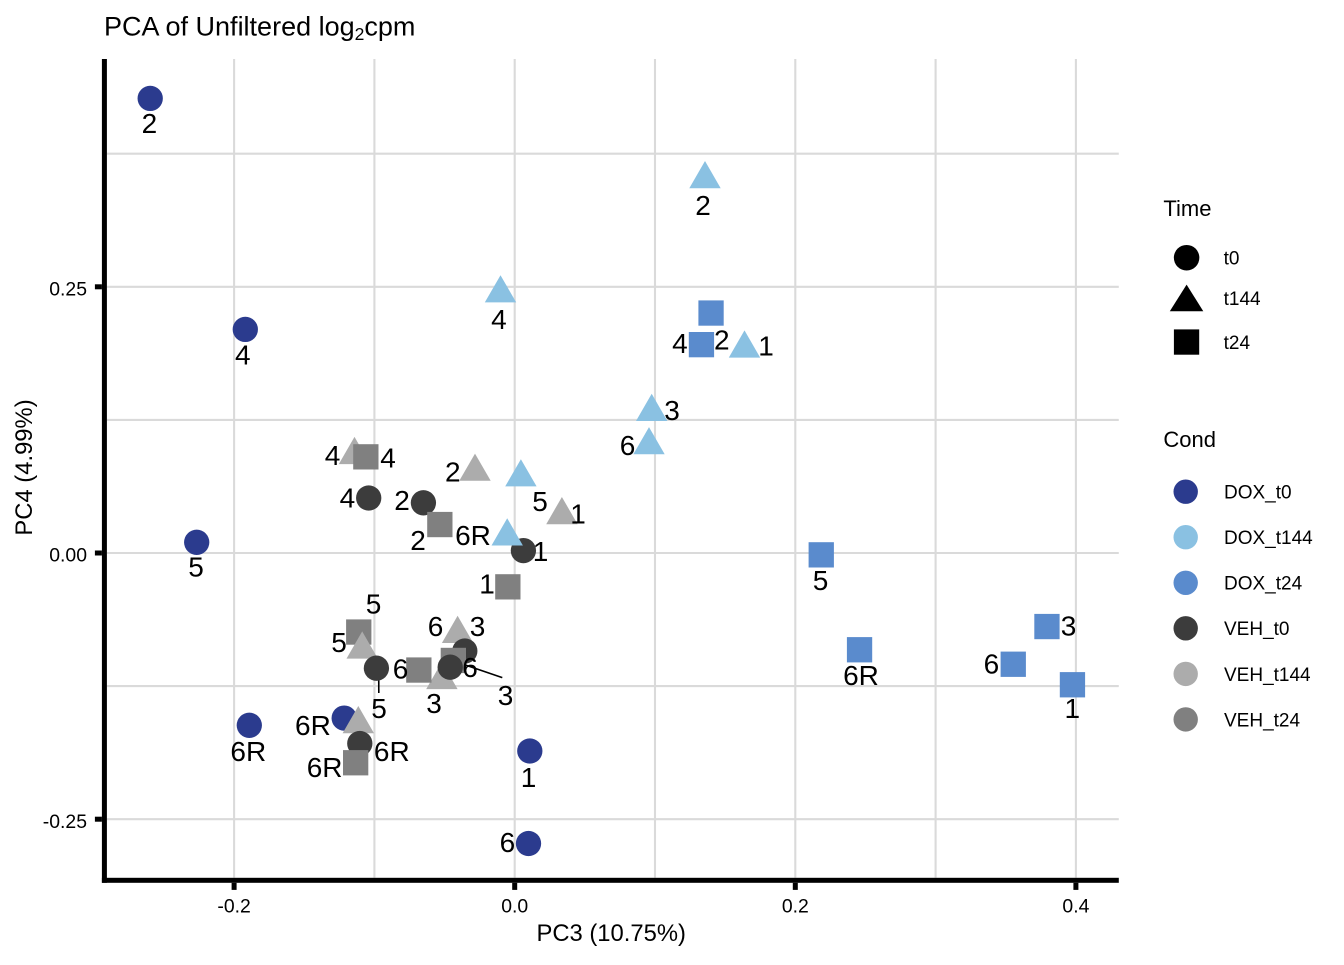  What do you see at coordinates (1189, 439) in the screenshot?
I see `svg-text: Cond` at bounding box center [1189, 439].